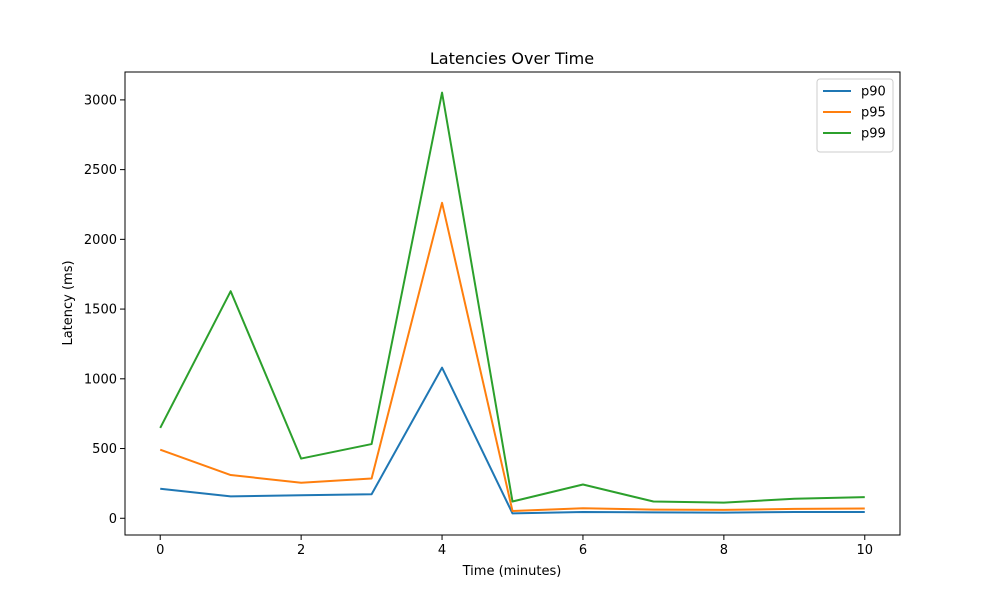 The height and width of the screenshot is (600, 1000). I want to click on x-axis-label: Time (minutes), so click(512, 571).